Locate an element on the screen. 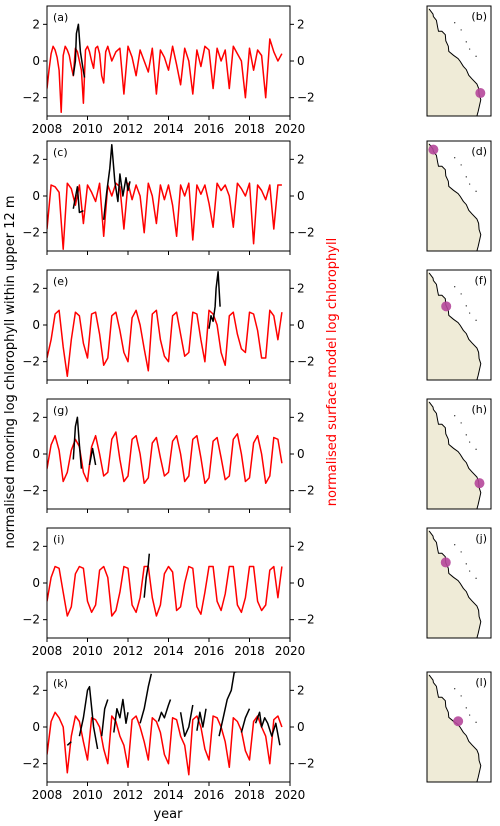  map-panel-label: (h) is located at coordinates (479, 409).